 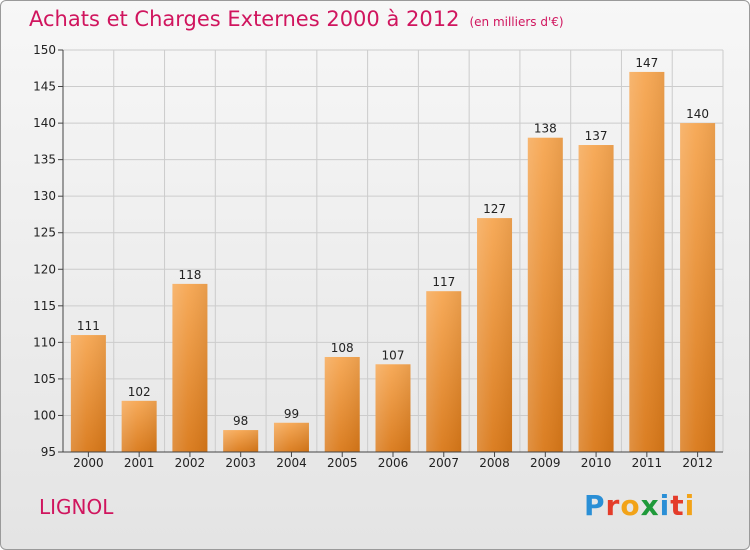 I want to click on location-label: LIGNOL, so click(x=76, y=507).